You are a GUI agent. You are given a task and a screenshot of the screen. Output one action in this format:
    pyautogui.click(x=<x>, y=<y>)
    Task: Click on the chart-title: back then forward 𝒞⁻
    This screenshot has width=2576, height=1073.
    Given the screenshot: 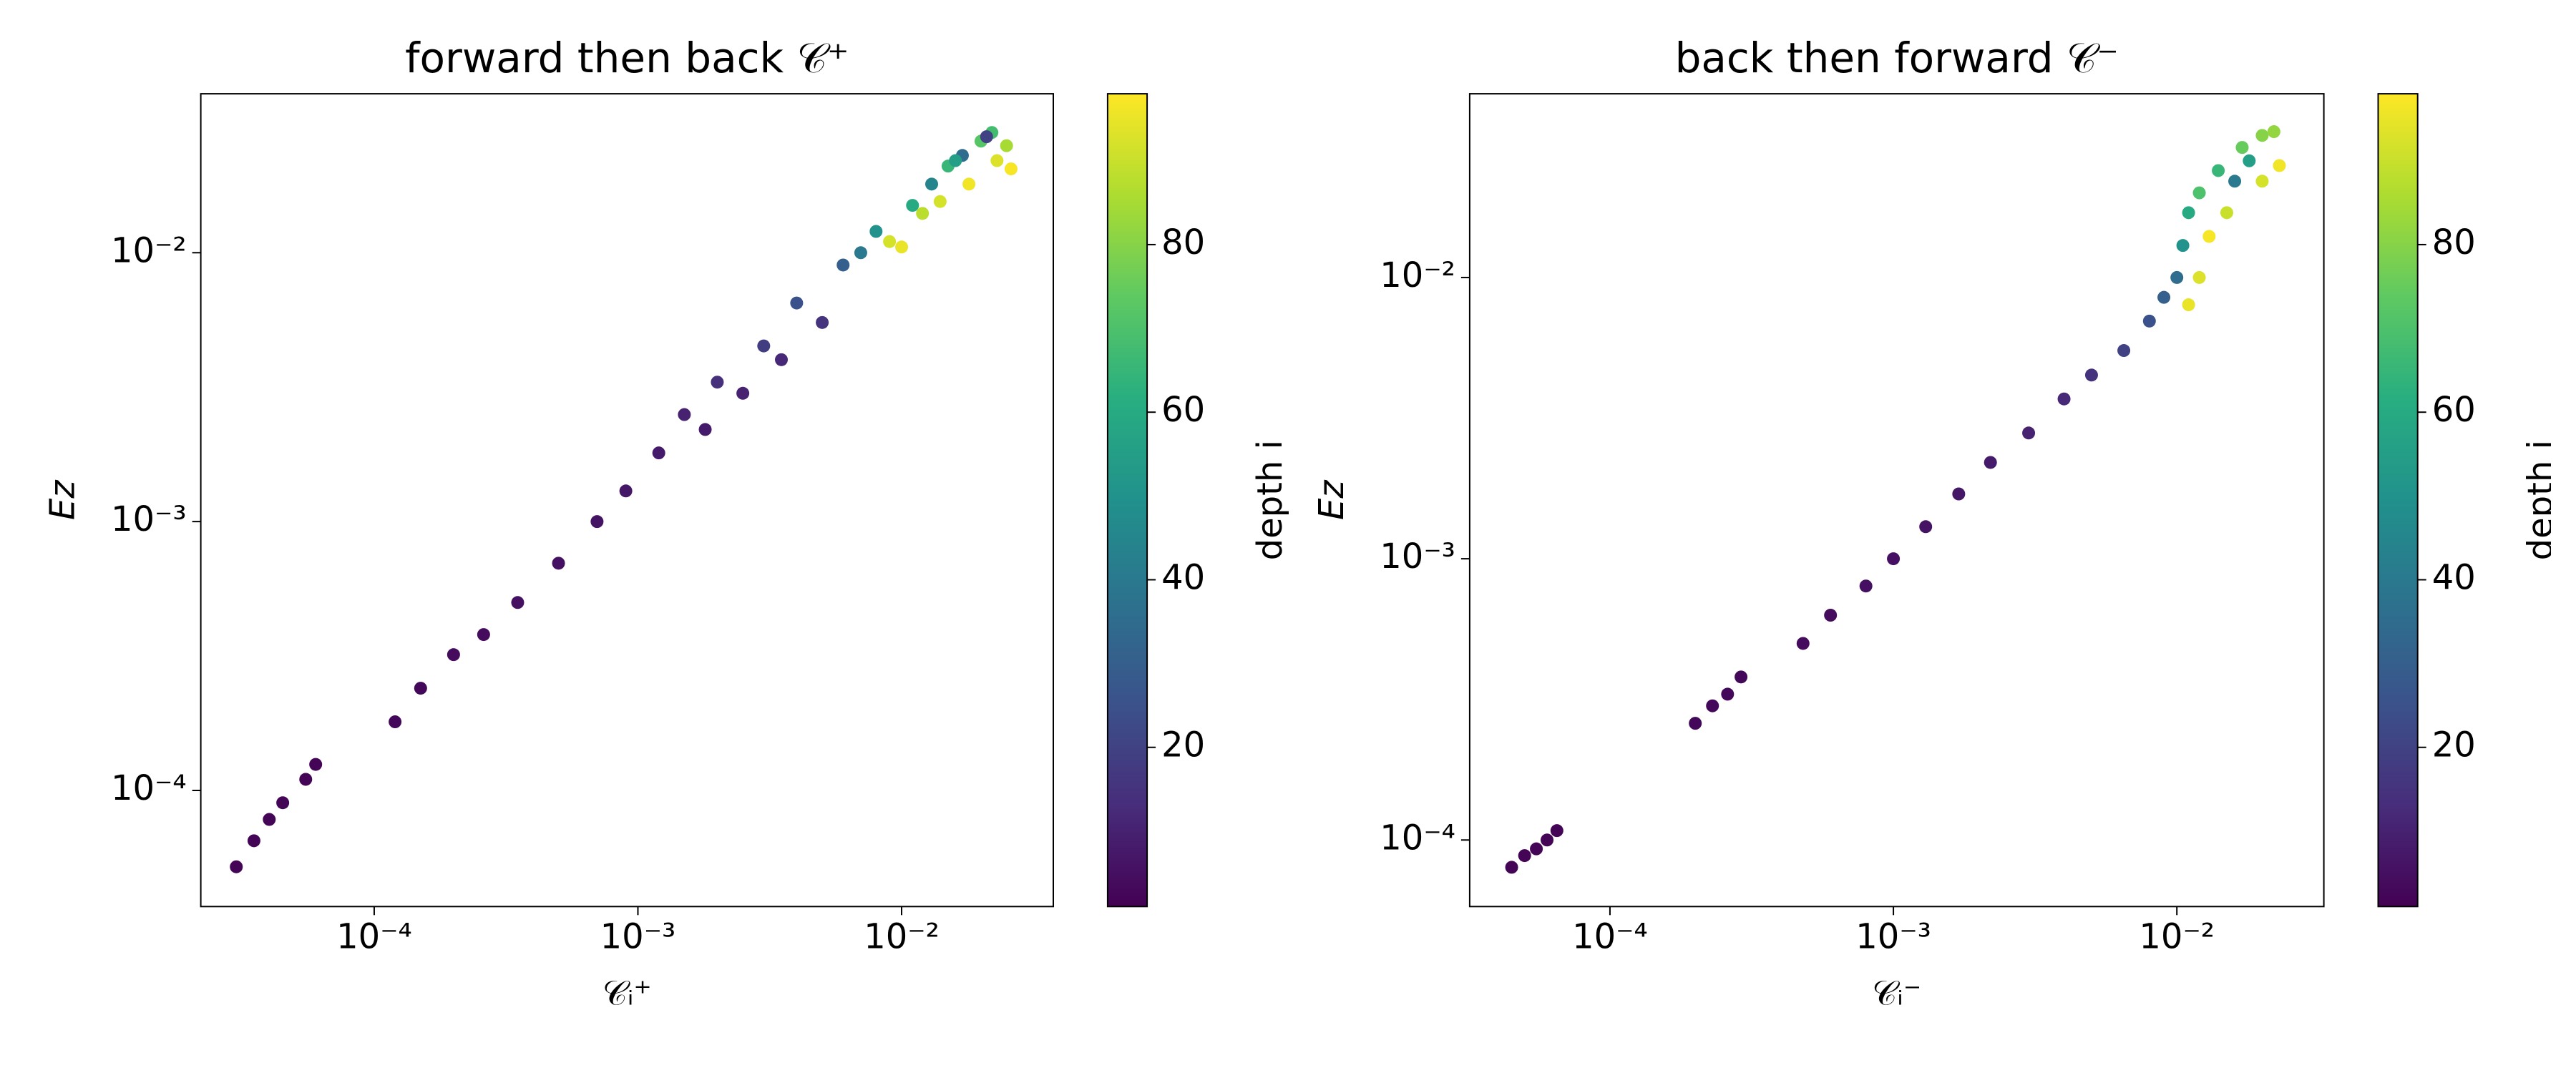 What is the action you would take?
    pyautogui.click(x=1897, y=58)
    